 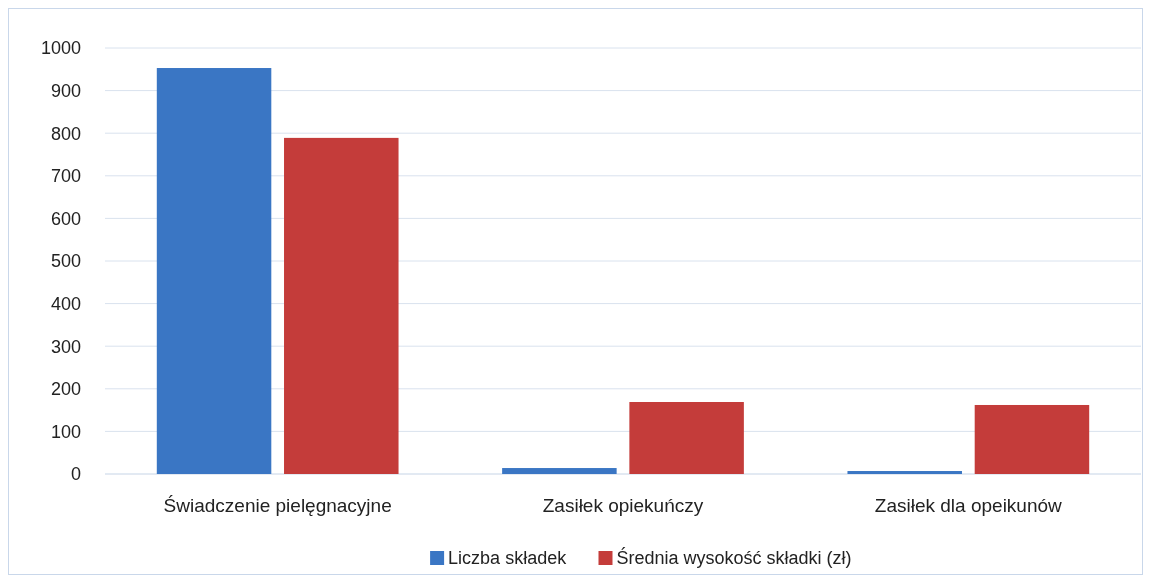 I want to click on y-tick-label: 0, so click(x=75, y=474).